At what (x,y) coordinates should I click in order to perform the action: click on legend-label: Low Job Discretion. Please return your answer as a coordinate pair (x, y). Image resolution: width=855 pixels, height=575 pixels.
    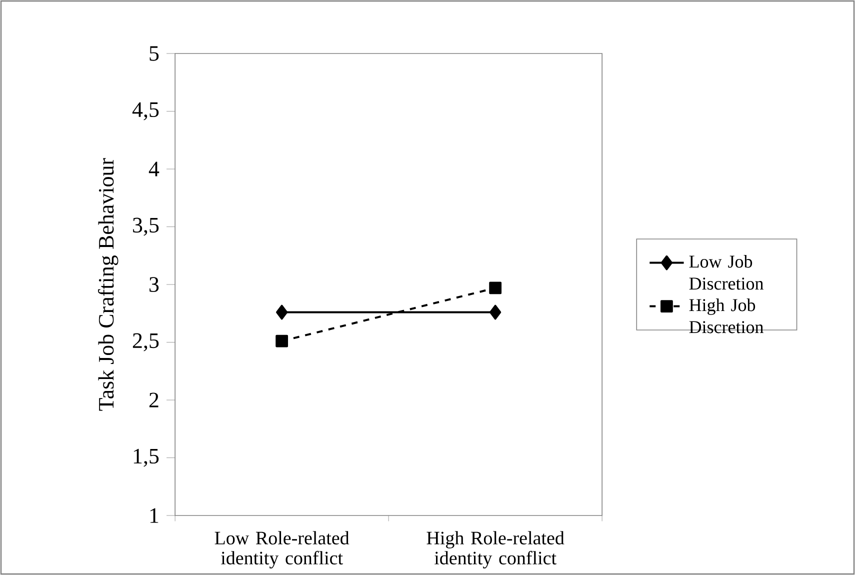
    Looking at the image, I should click on (726, 272).